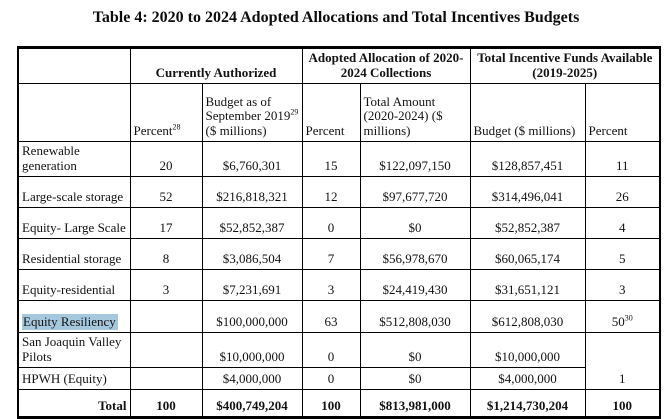 This screenshot has width=672, height=419. Describe the element at coordinates (331, 159) in the screenshot. I see `cell-pct-adopted: 15` at that location.